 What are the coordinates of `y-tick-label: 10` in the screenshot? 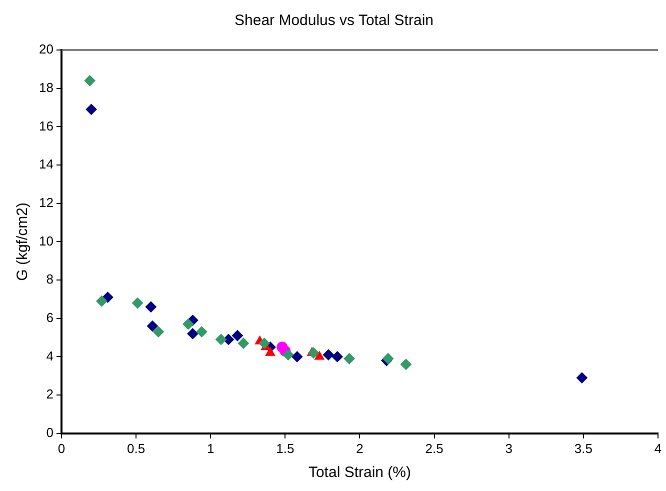 It's located at (46, 240).